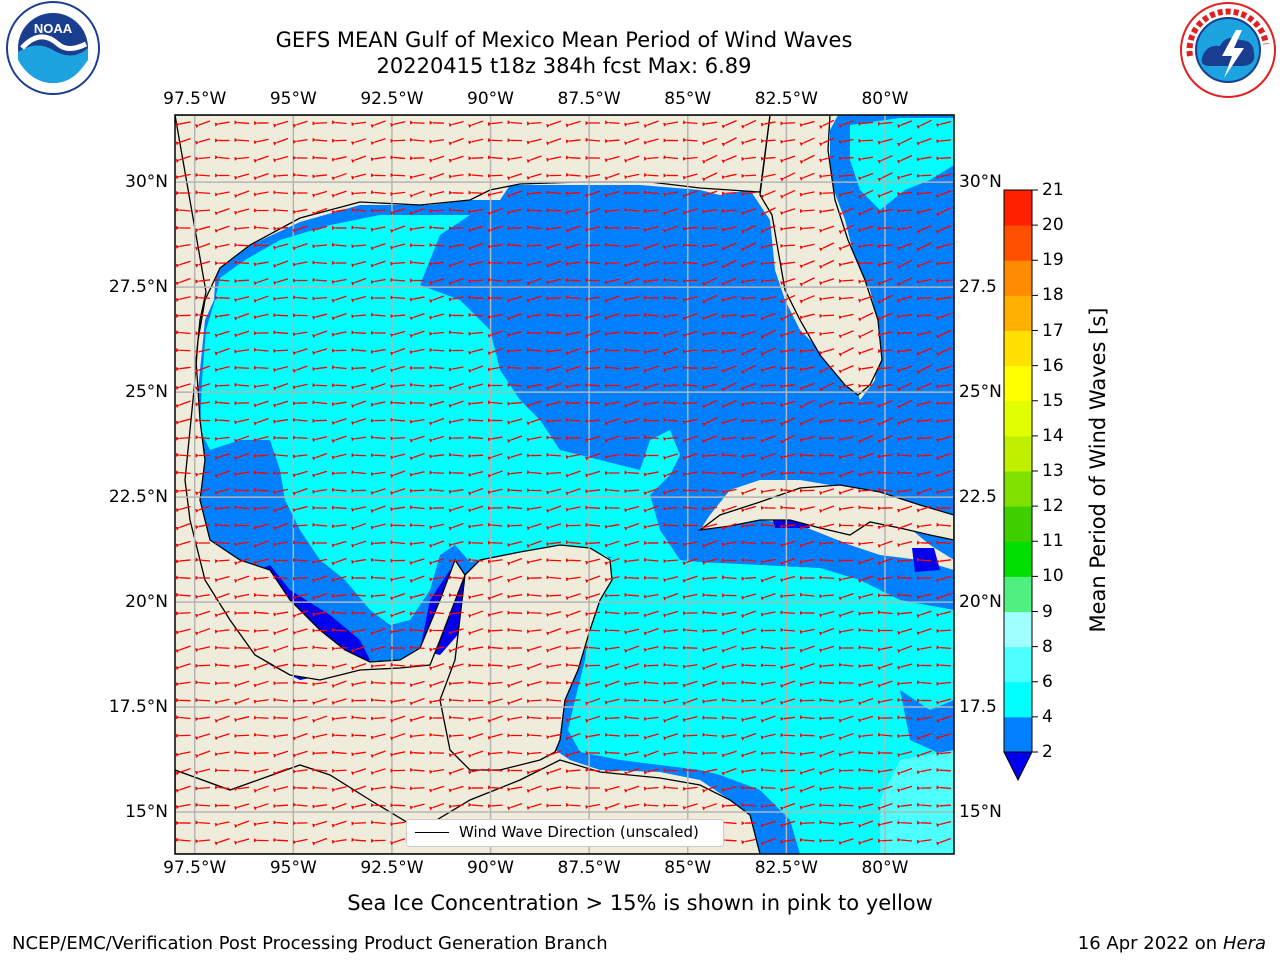 The width and height of the screenshot is (1280, 960). Describe the element at coordinates (565, 833) in the screenshot. I see `vector-legend: Wind Wave Direction (unscaled)` at that location.